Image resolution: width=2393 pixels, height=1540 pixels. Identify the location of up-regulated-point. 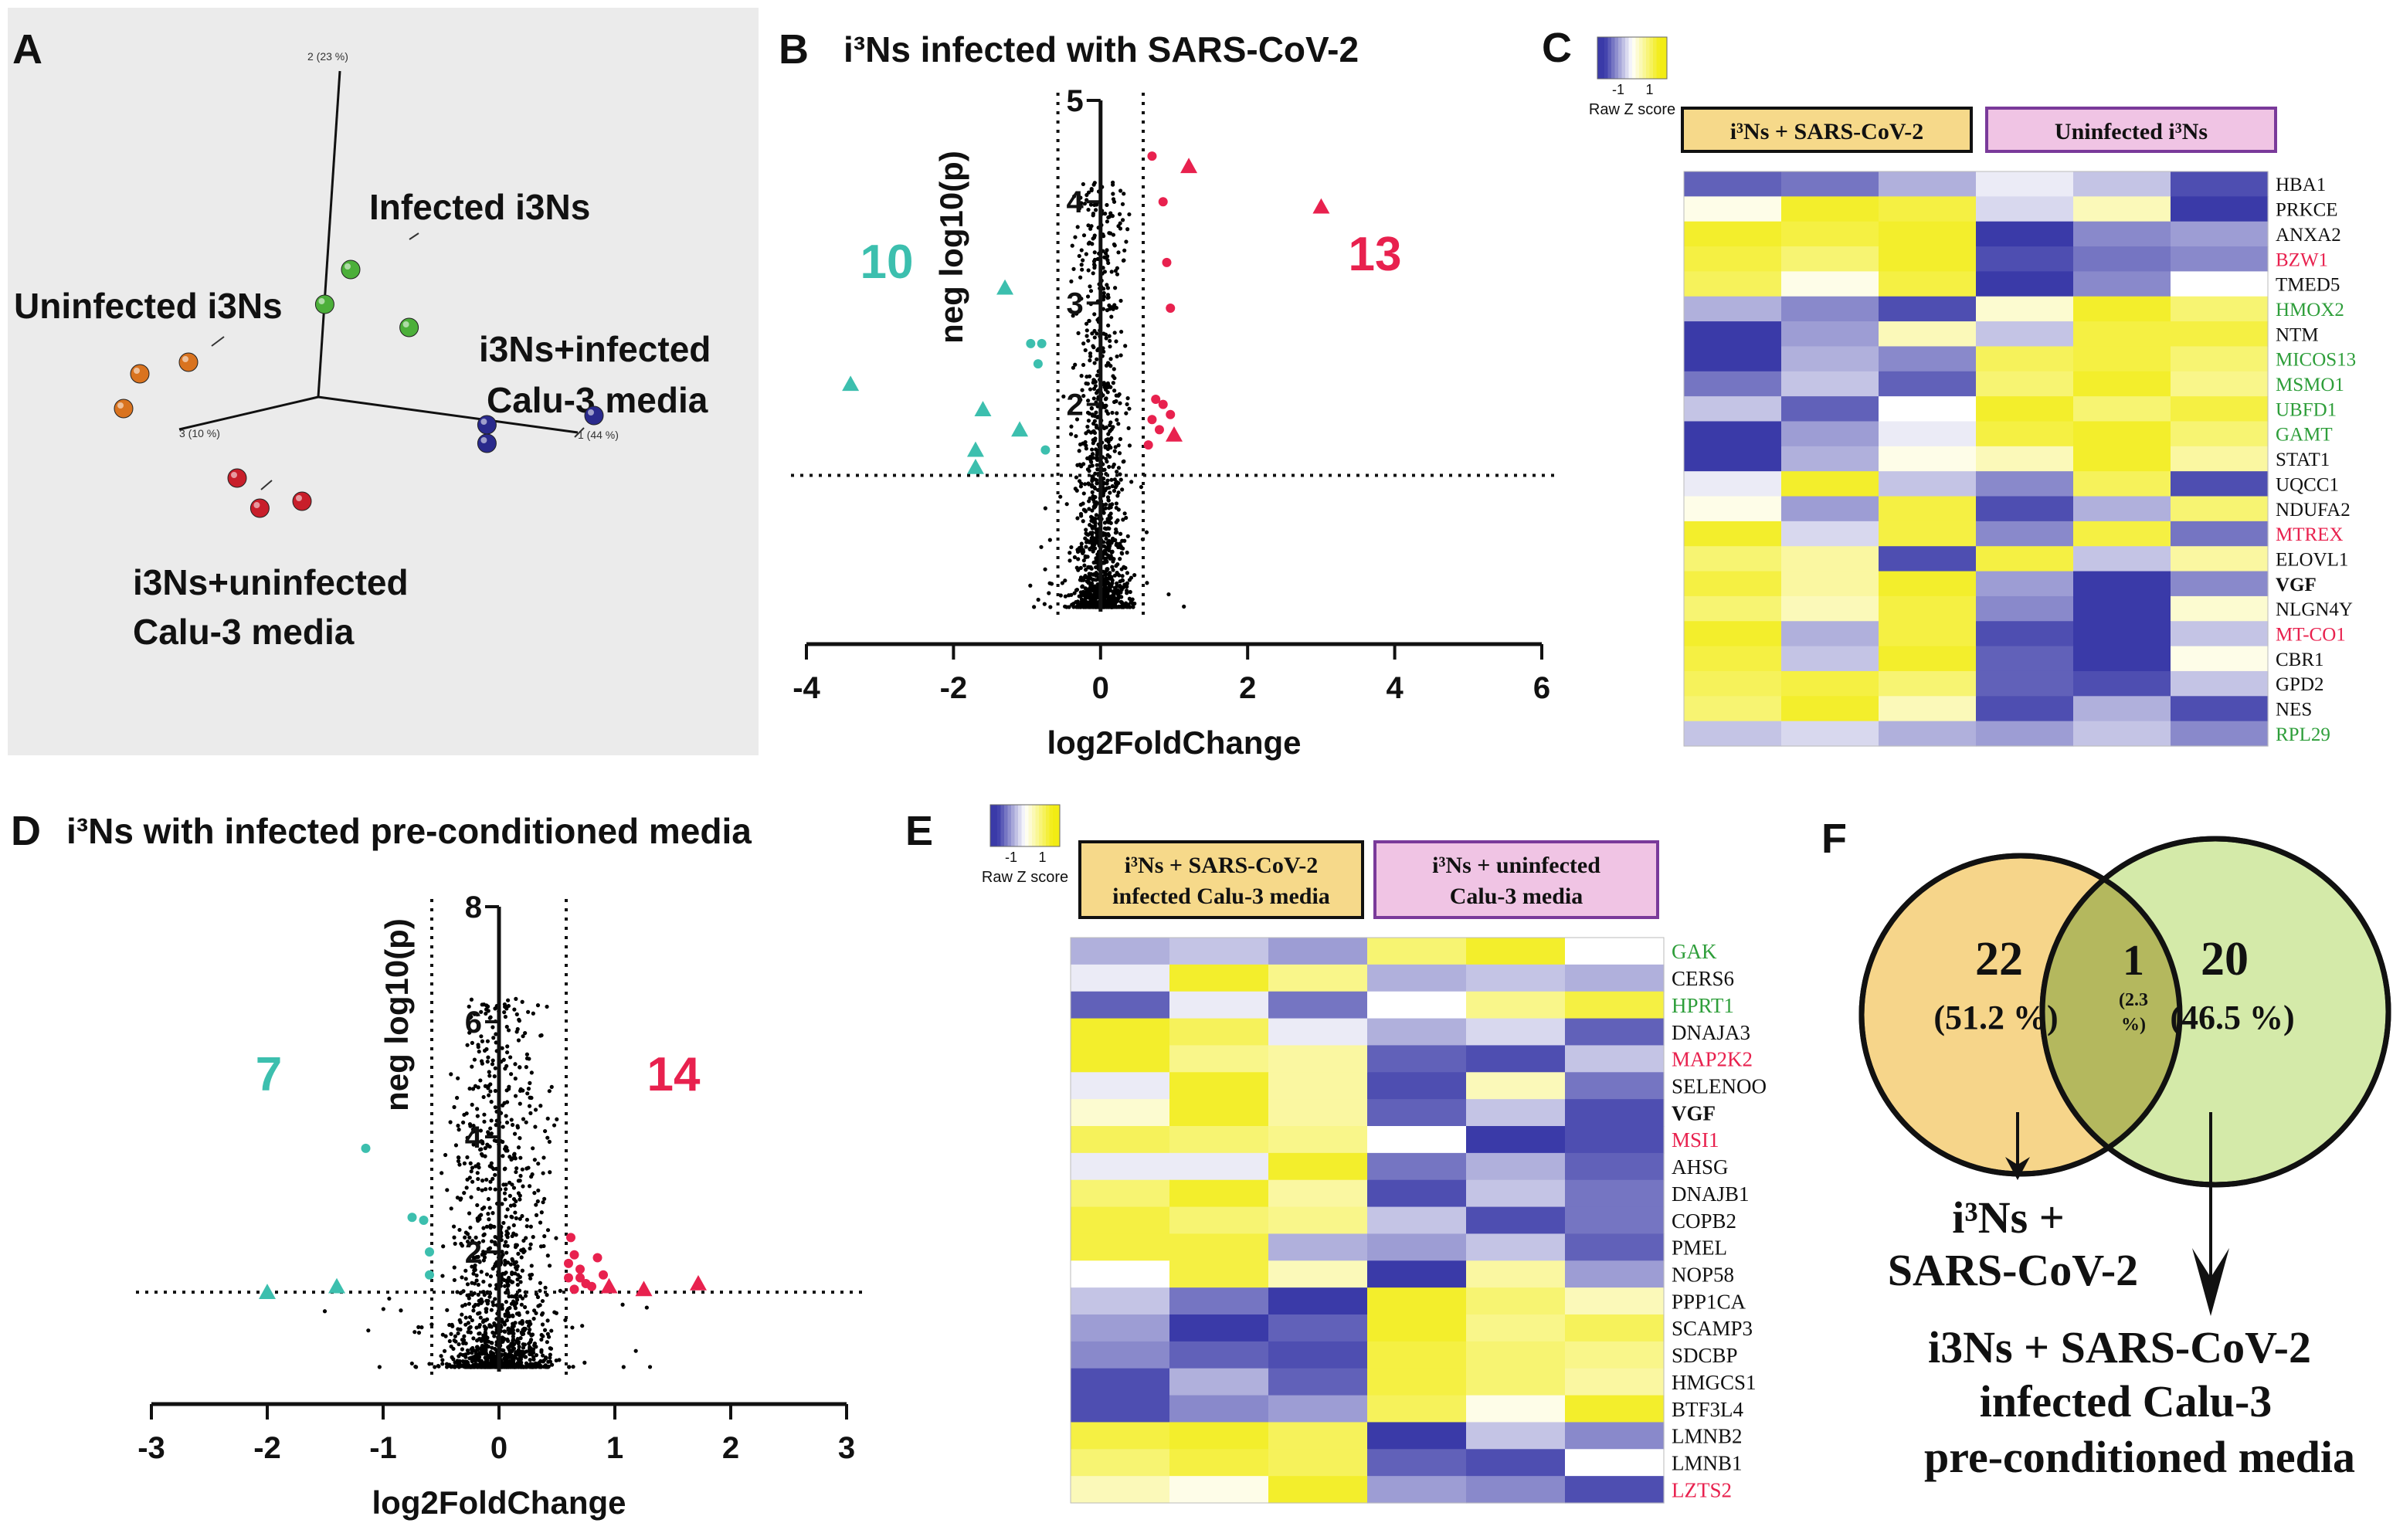
(597, 1258).